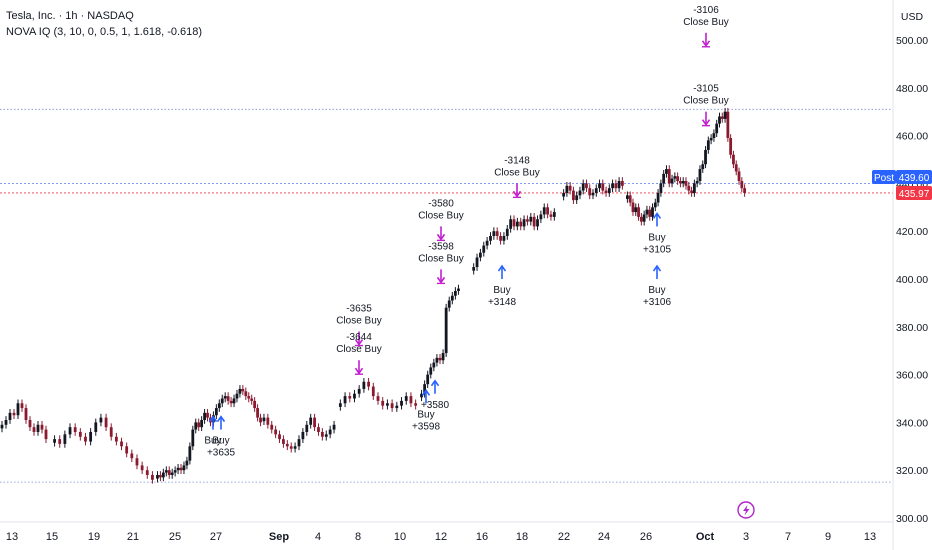  Describe the element at coordinates (94, 537) in the screenshot. I see `time-tick-label: 19` at that location.